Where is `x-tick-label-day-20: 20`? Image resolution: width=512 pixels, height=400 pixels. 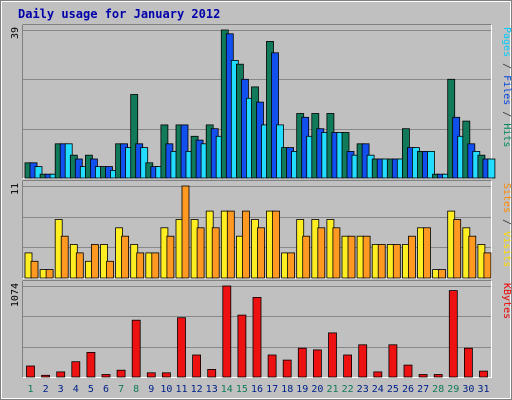
x-tick-label-day-20: 20 is located at coordinates (317, 389).